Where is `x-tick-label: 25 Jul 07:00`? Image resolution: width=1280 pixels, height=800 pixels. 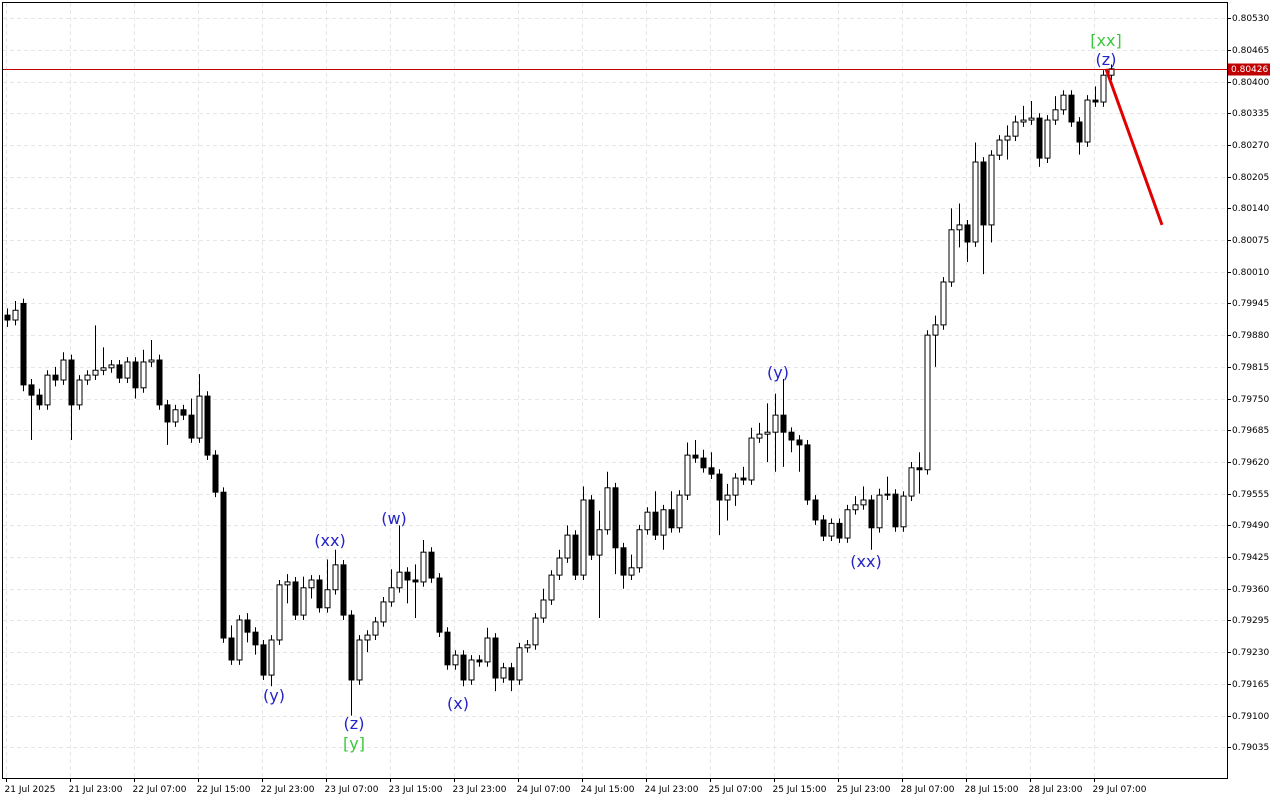 x-tick-label: 25 Jul 07:00 is located at coordinates (736, 790).